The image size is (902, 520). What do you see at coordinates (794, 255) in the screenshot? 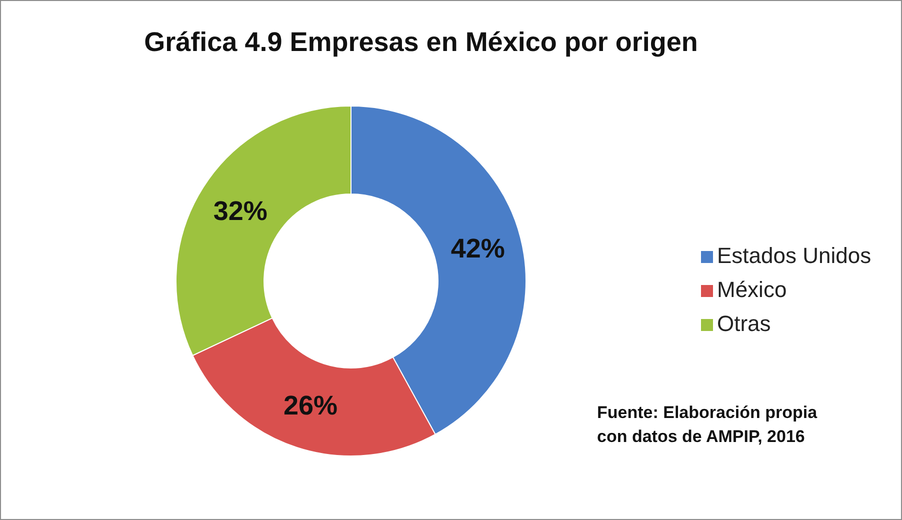
I see `legend-label: Estados Unidos` at bounding box center [794, 255].